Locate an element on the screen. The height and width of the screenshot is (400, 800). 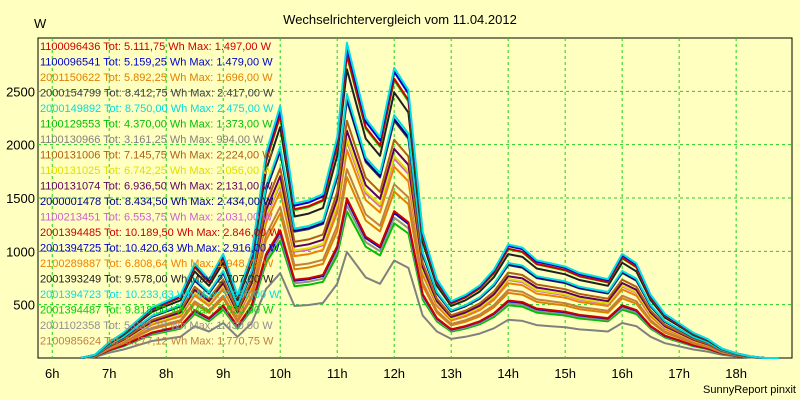
x-tick-label: 10h is located at coordinates (280, 373).